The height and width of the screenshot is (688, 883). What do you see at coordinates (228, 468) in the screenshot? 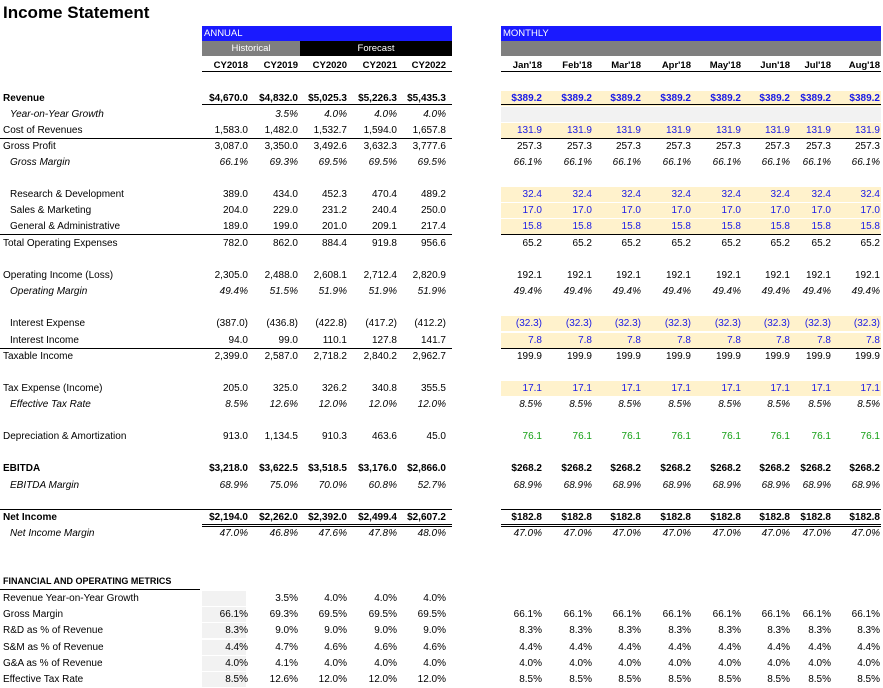
I see `annual-cell: $3,218.0` at bounding box center [228, 468].